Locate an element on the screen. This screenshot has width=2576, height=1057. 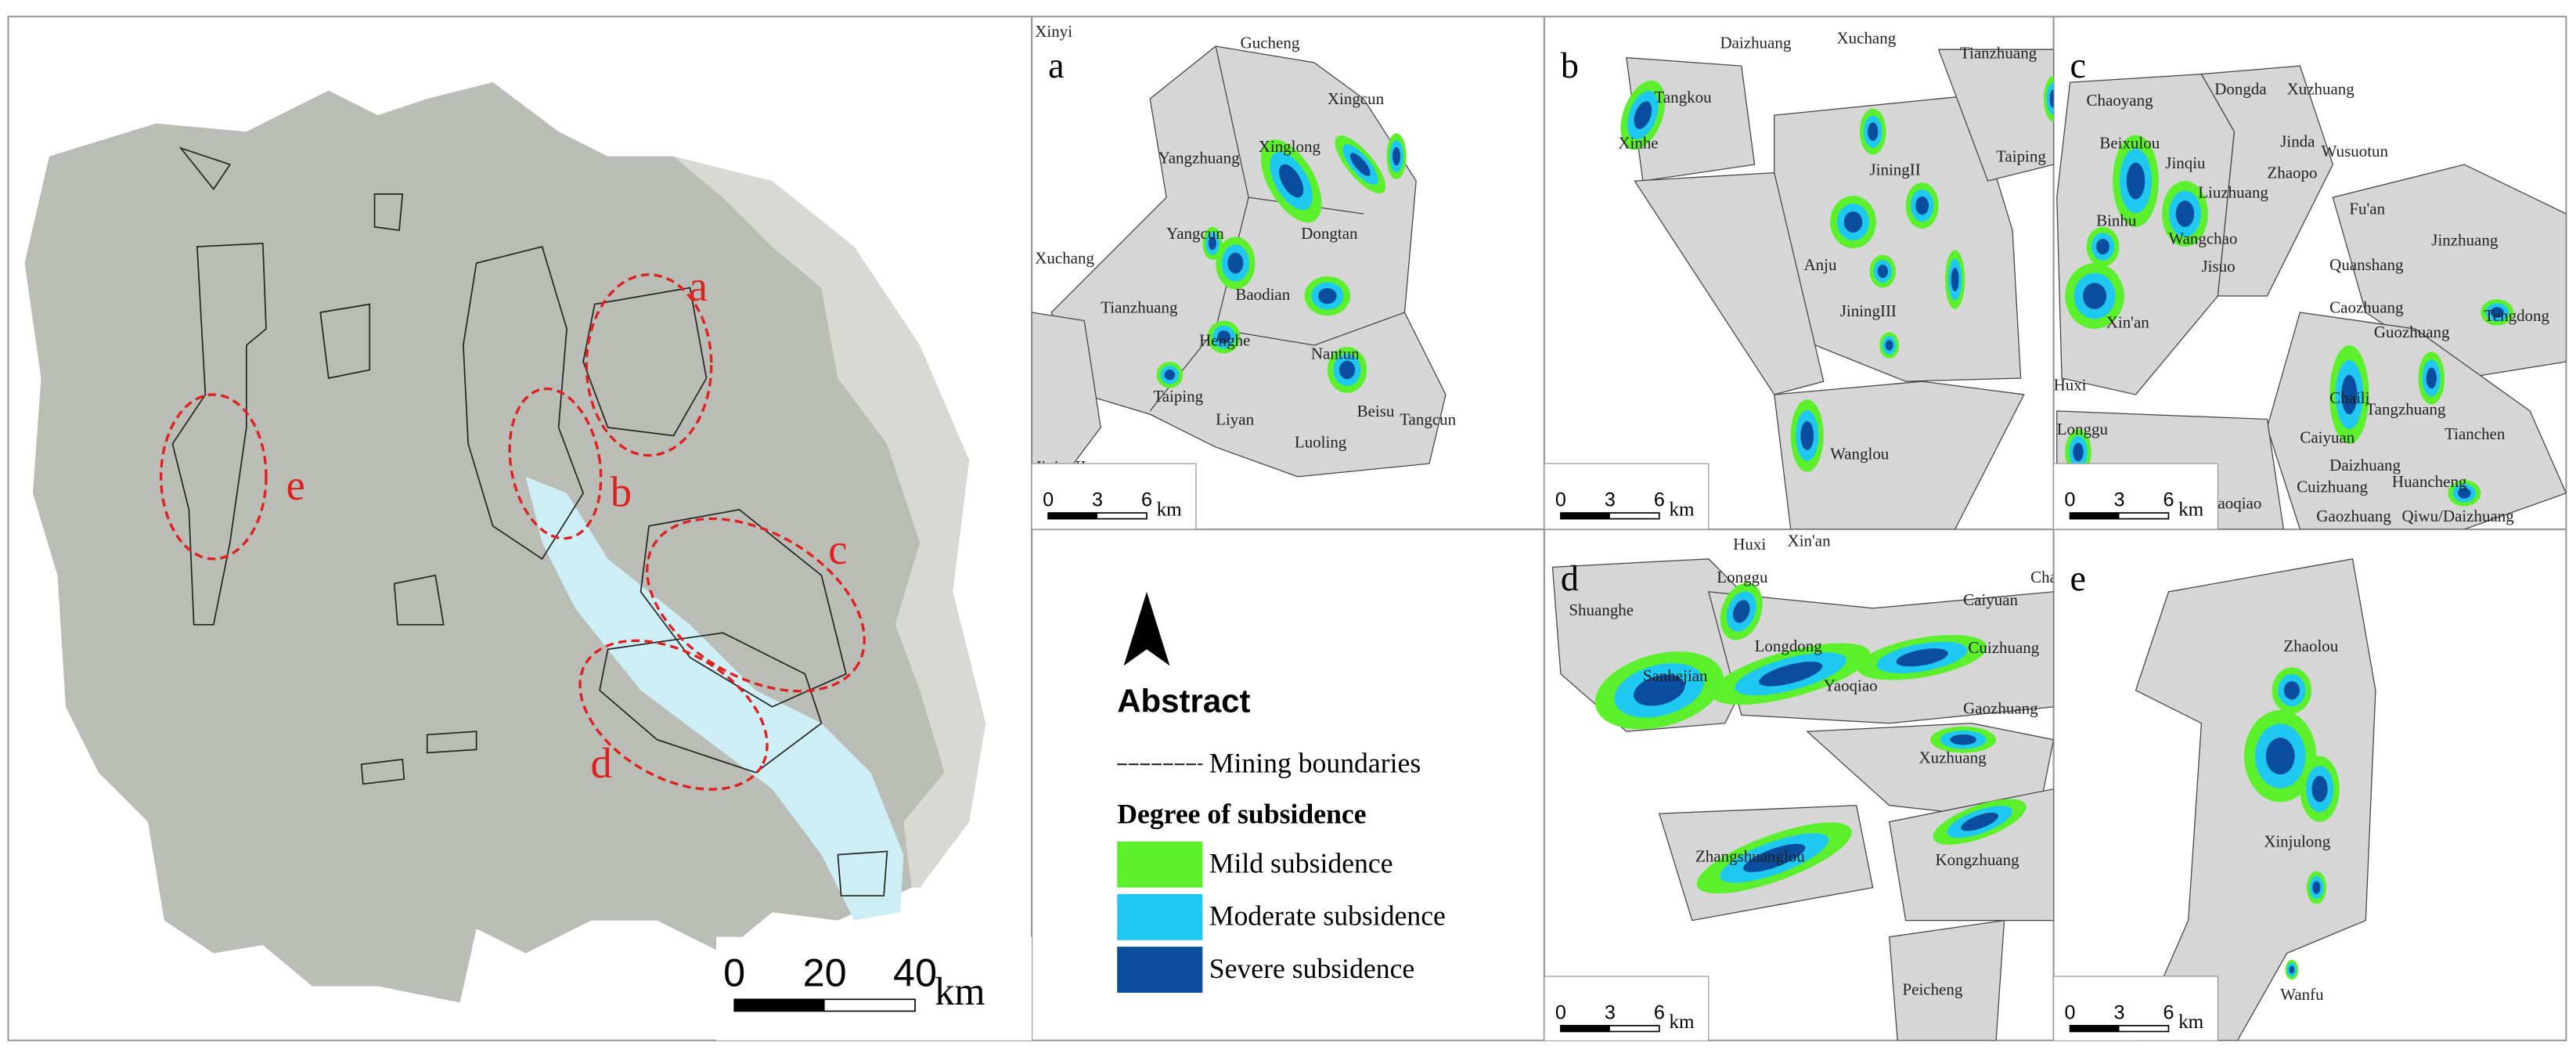
place-label: Tangkou is located at coordinates (1684, 97).